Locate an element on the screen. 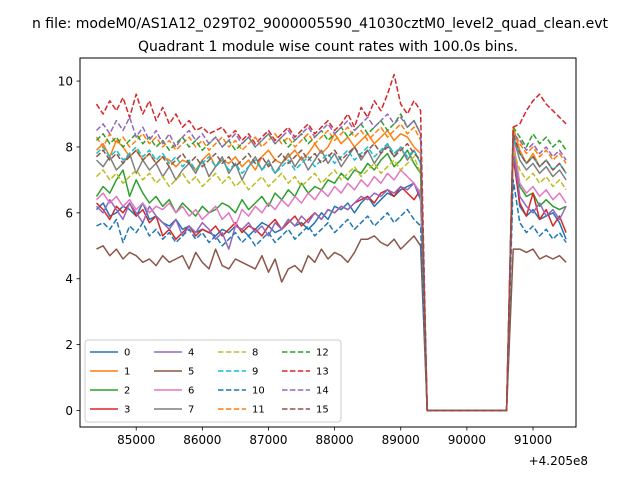 Image resolution: width=640 pixels, height=480 pixels. y-tick-label: 4 is located at coordinates (69, 279).